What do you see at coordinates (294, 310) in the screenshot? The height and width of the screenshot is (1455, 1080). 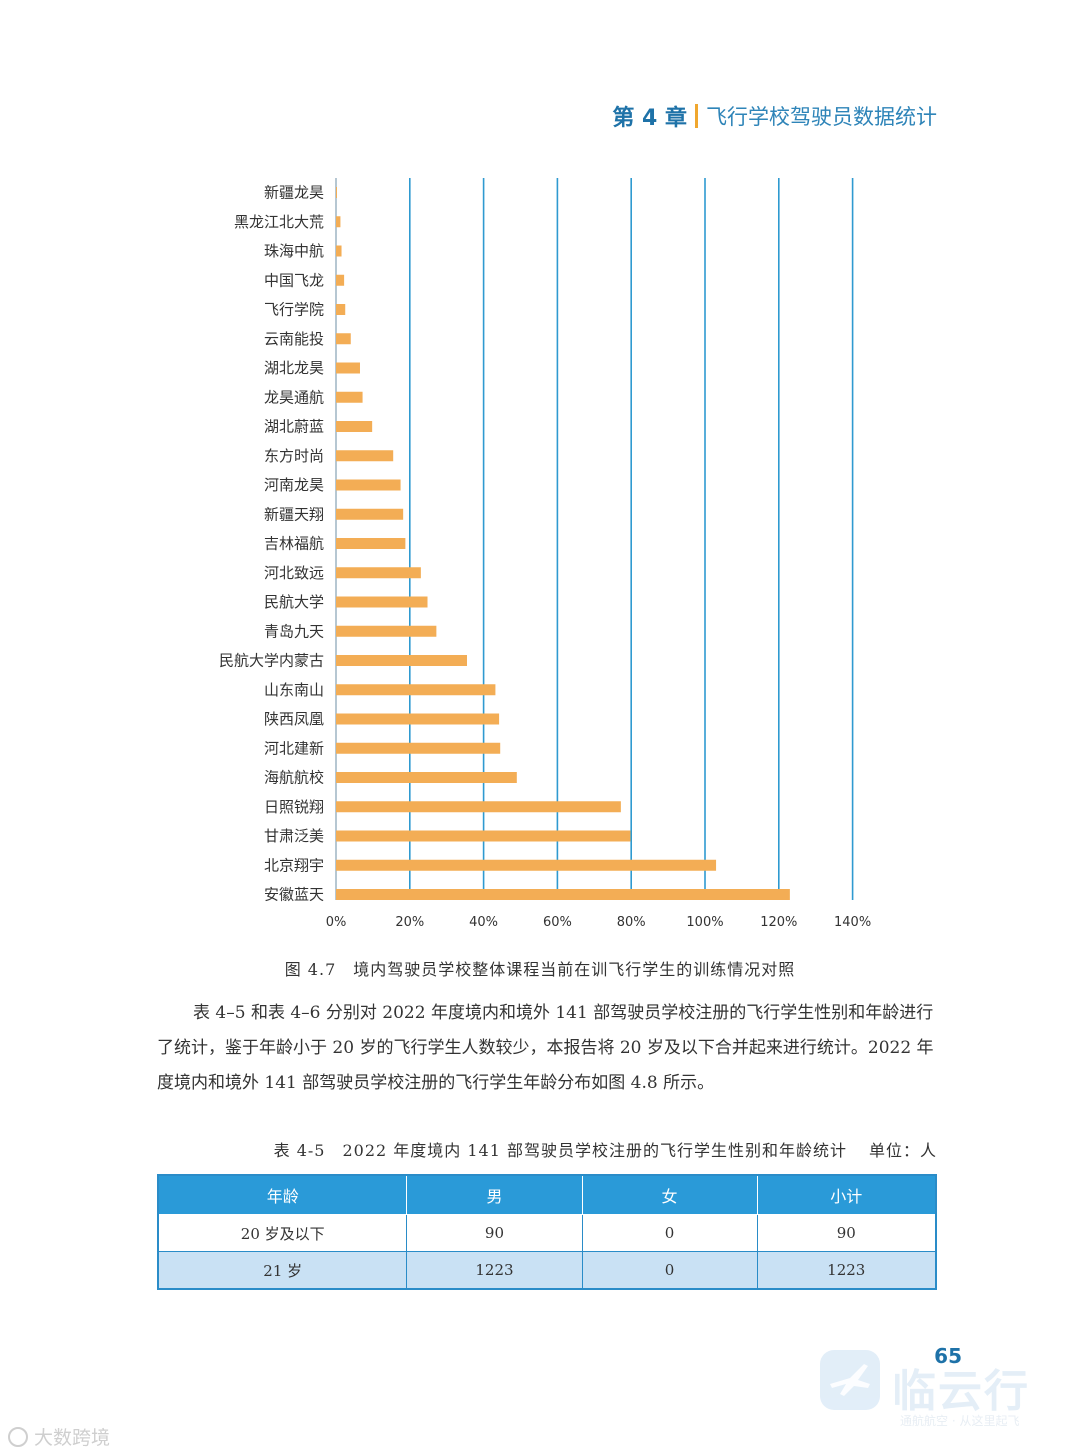 I see `category-label: 飞行学院` at bounding box center [294, 310].